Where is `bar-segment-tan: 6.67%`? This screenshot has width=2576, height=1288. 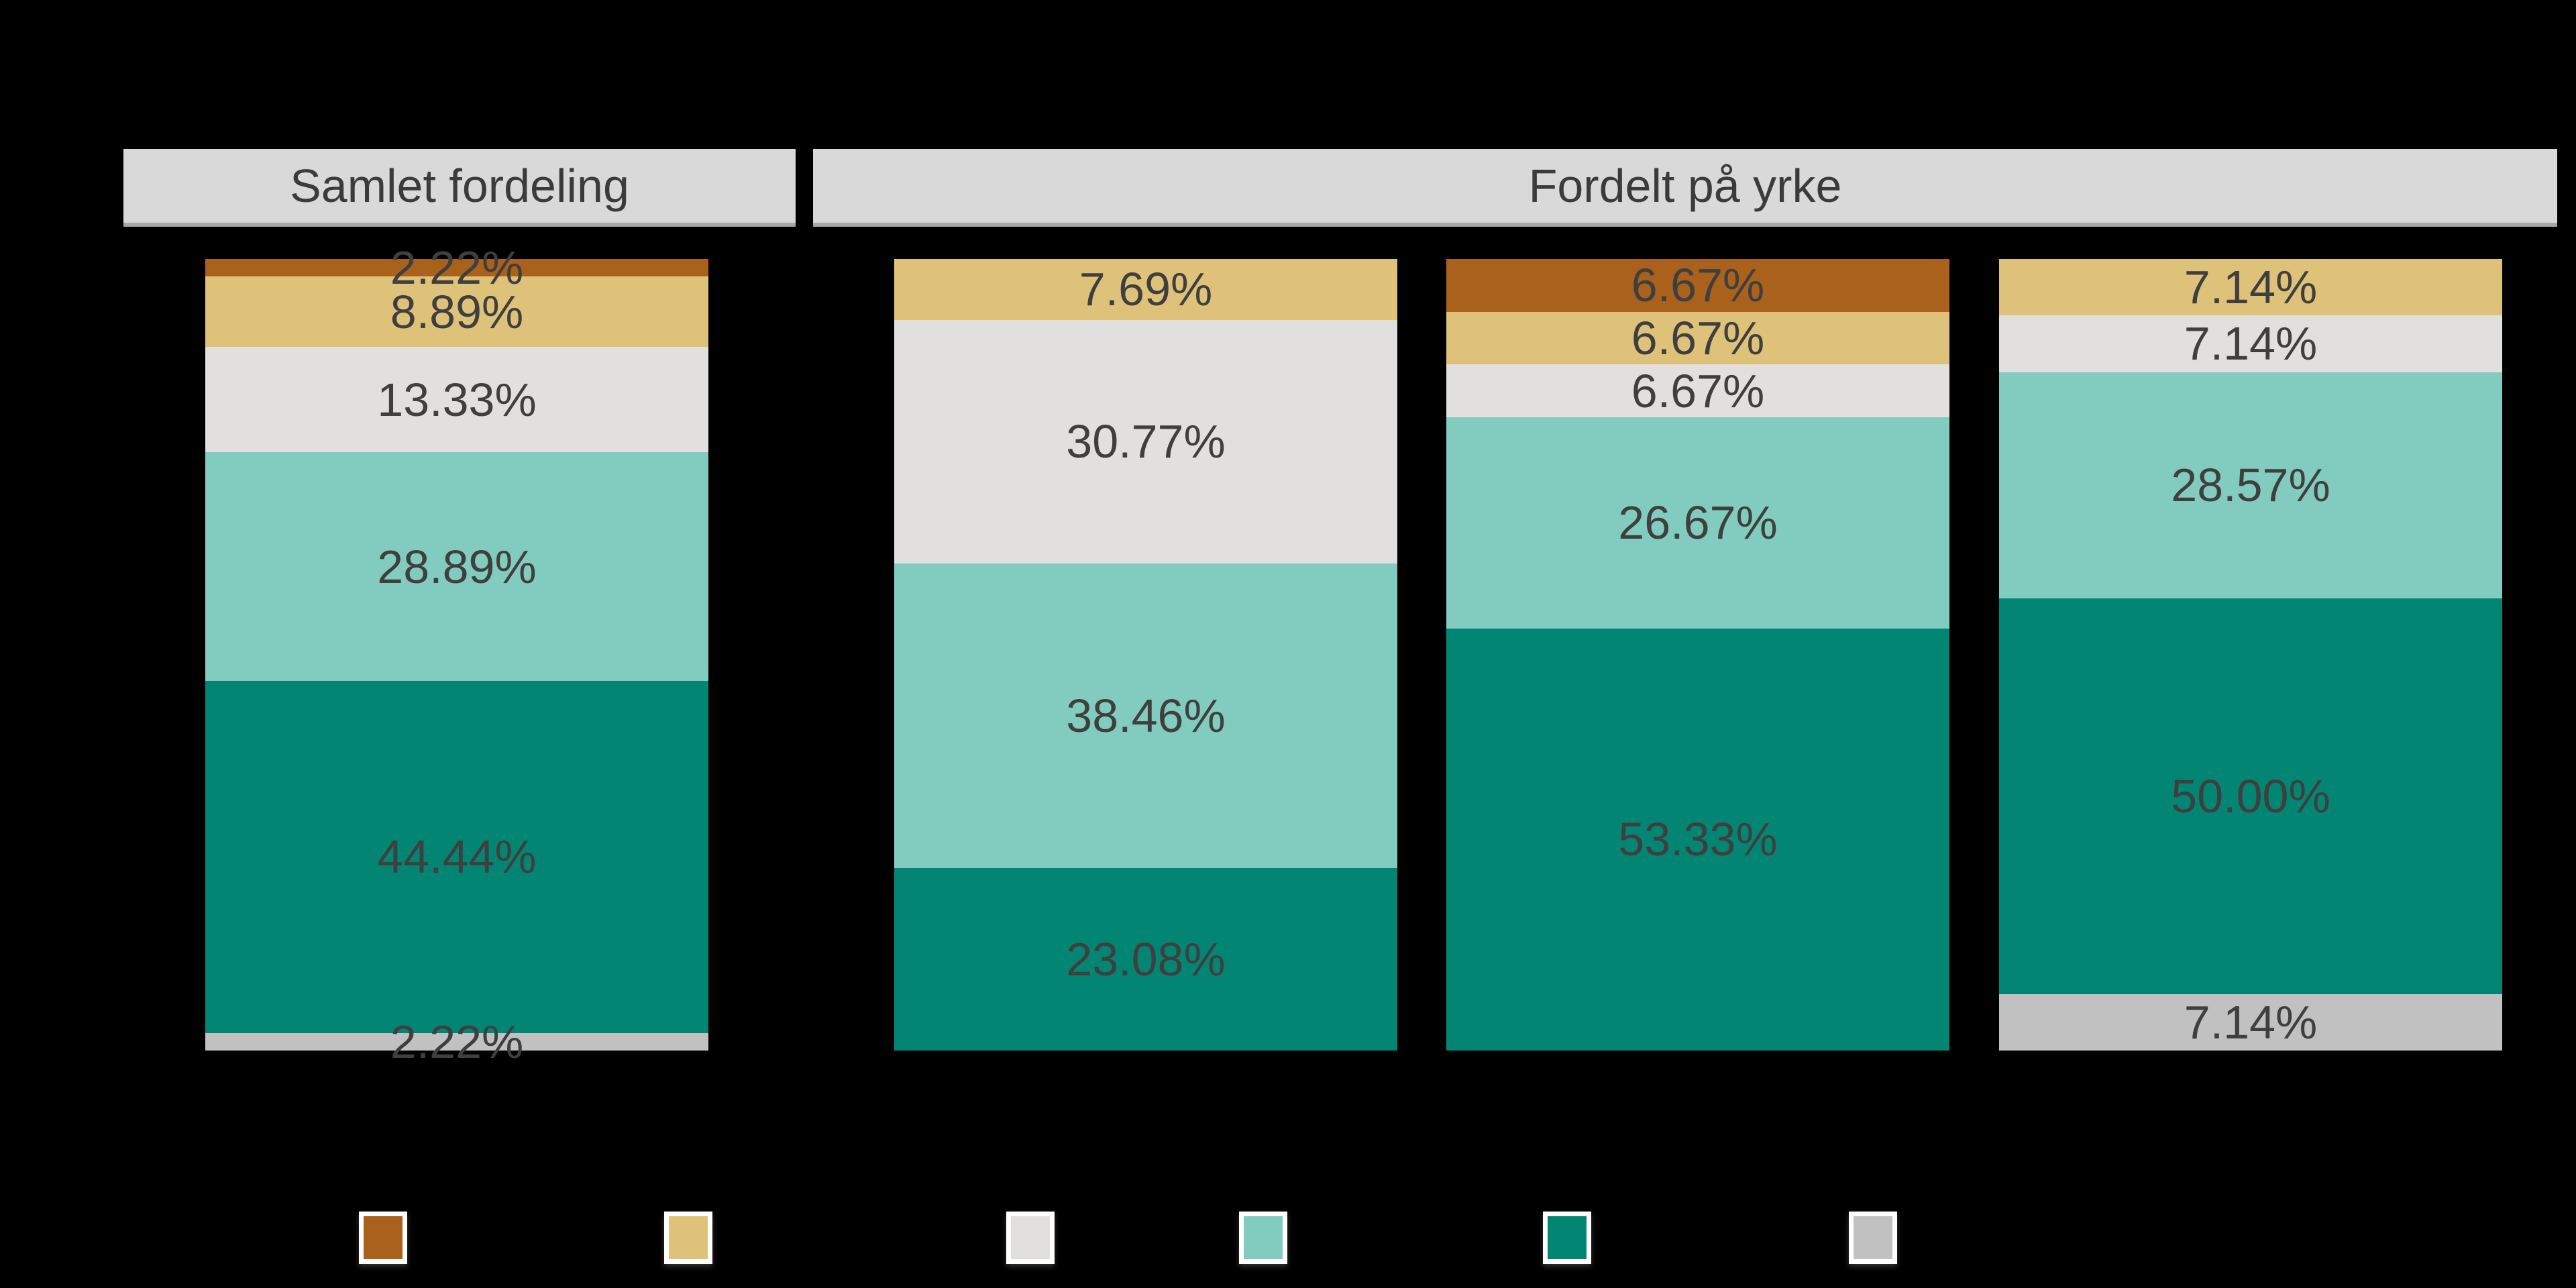
bar-segment-tan: 6.67% is located at coordinates (1697, 338).